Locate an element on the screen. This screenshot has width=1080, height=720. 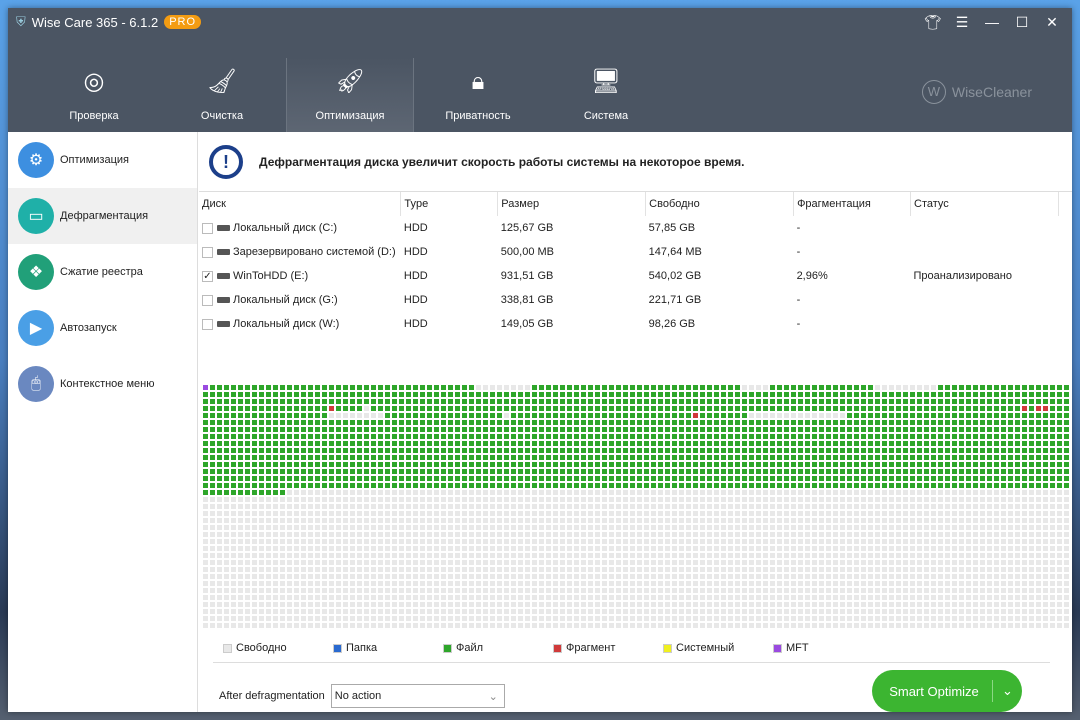
nav-tab-0: ◎ Проверка is located at coordinates (94, 95).